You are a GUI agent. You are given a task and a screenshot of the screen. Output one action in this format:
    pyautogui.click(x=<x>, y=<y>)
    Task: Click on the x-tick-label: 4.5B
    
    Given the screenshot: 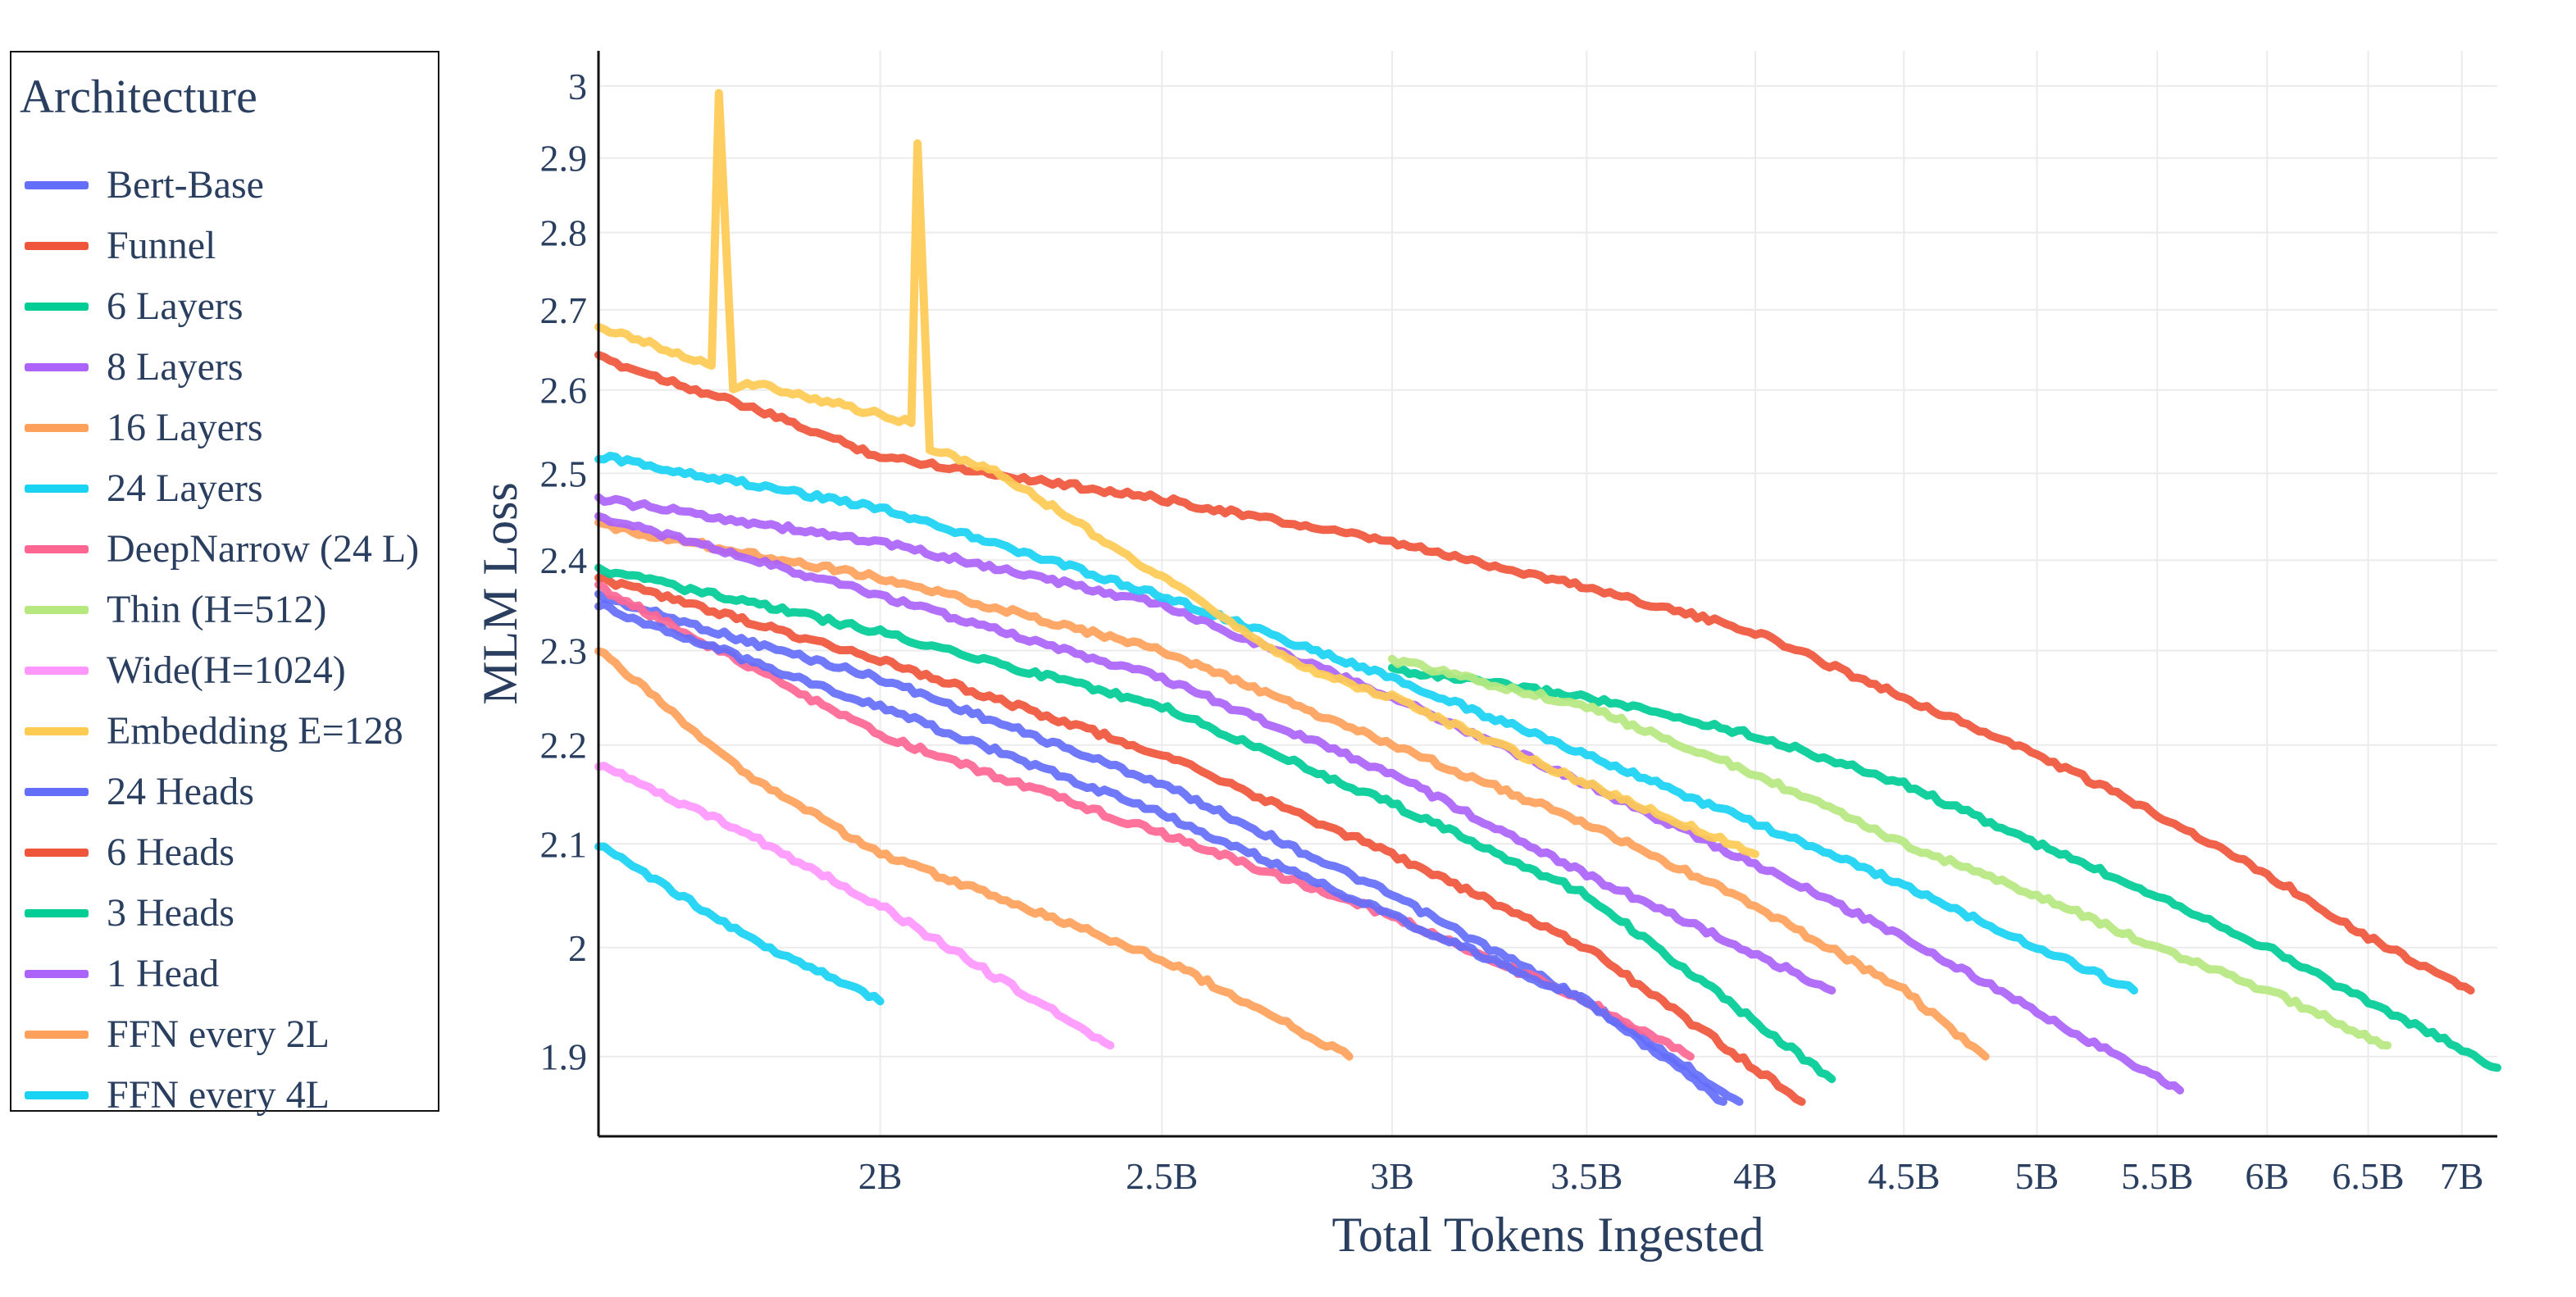 What is the action you would take?
    pyautogui.click(x=1904, y=1176)
    